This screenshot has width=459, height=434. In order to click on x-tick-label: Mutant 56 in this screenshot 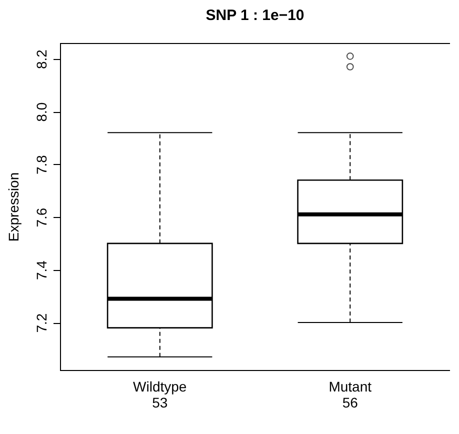, I will do `click(350, 394)`.